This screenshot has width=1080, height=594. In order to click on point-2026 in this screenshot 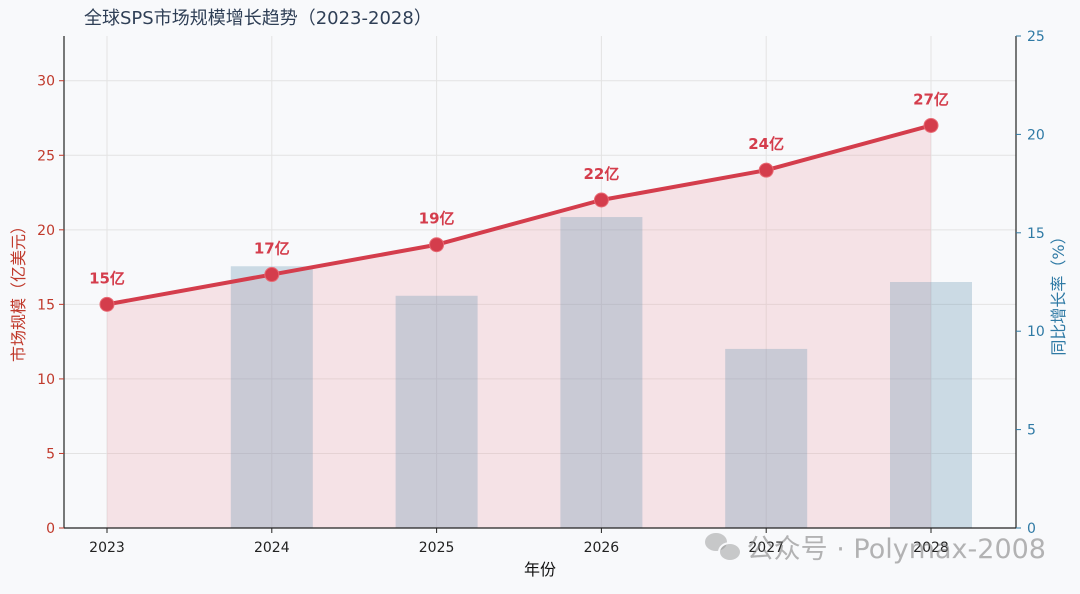, I will do `click(601, 200)`.